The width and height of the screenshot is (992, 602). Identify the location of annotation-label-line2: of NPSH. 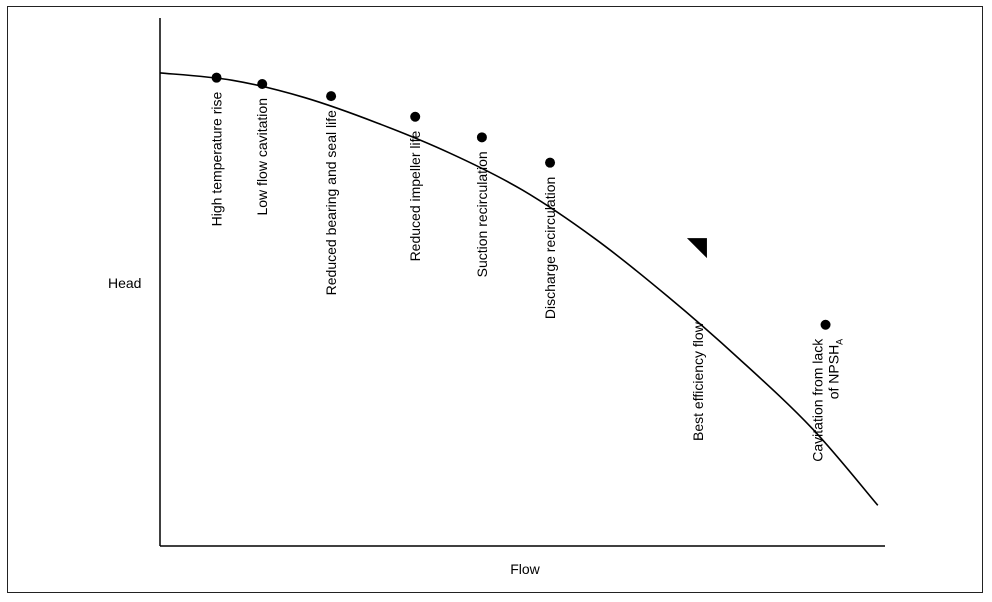
(834, 372).